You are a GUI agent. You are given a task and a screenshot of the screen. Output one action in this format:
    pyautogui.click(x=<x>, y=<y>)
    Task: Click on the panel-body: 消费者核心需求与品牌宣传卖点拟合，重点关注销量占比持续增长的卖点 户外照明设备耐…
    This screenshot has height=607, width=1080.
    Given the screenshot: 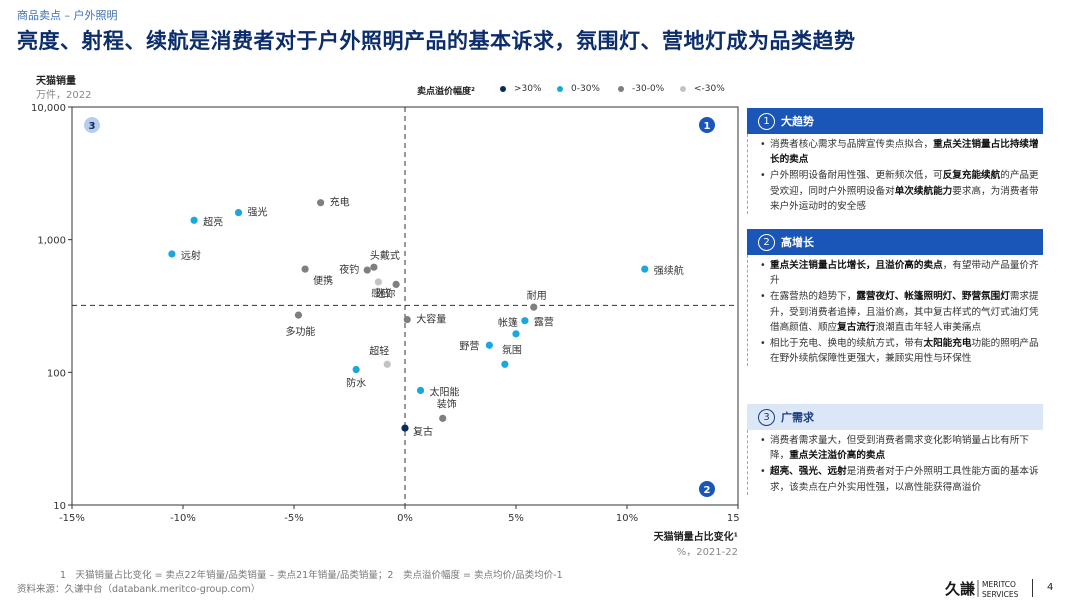 What is the action you would take?
    pyautogui.click(x=895, y=174)
    